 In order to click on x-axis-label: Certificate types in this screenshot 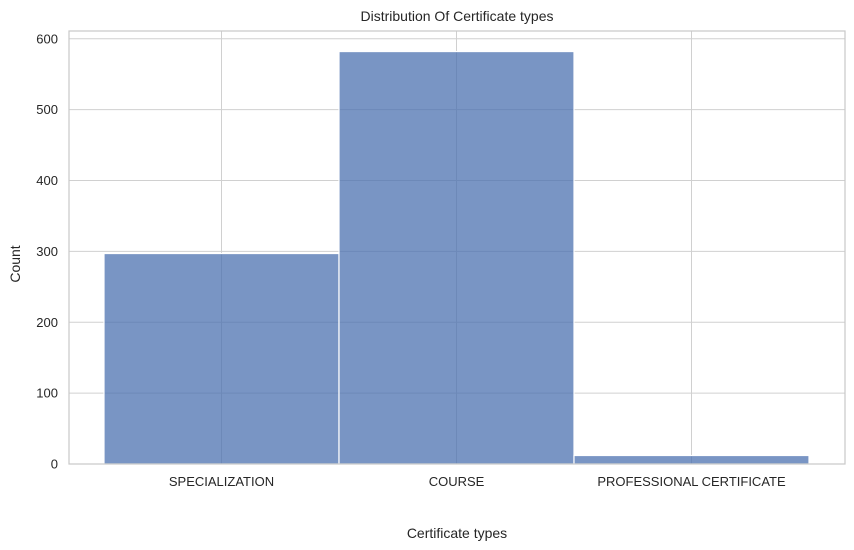, I will do `click(457, 533)`.